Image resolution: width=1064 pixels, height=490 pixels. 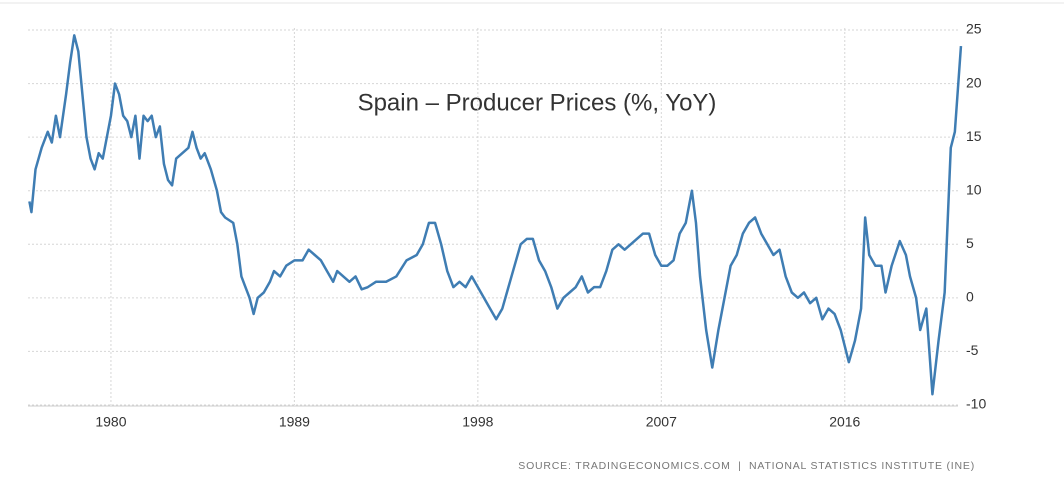 What do you see at coordinates (976, 404) in the screenshot?
I see `y-tick-label: -10` at bounding box center [976, 404].